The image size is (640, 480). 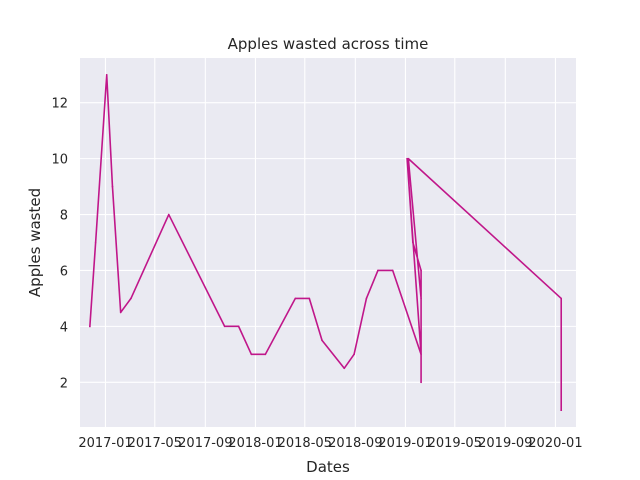 What do you see at coordinates (505, 443) in the screenshot?
I see `x-tick-label: 2019-09` at bounding box center [505, 443].